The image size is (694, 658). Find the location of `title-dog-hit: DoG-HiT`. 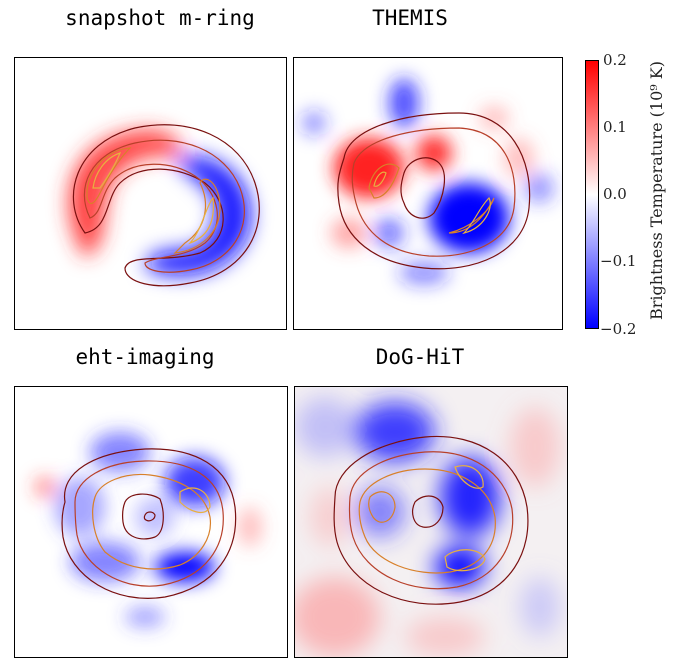

title-dog-hit: DoG-HiT is located at coordinates (420, 357).